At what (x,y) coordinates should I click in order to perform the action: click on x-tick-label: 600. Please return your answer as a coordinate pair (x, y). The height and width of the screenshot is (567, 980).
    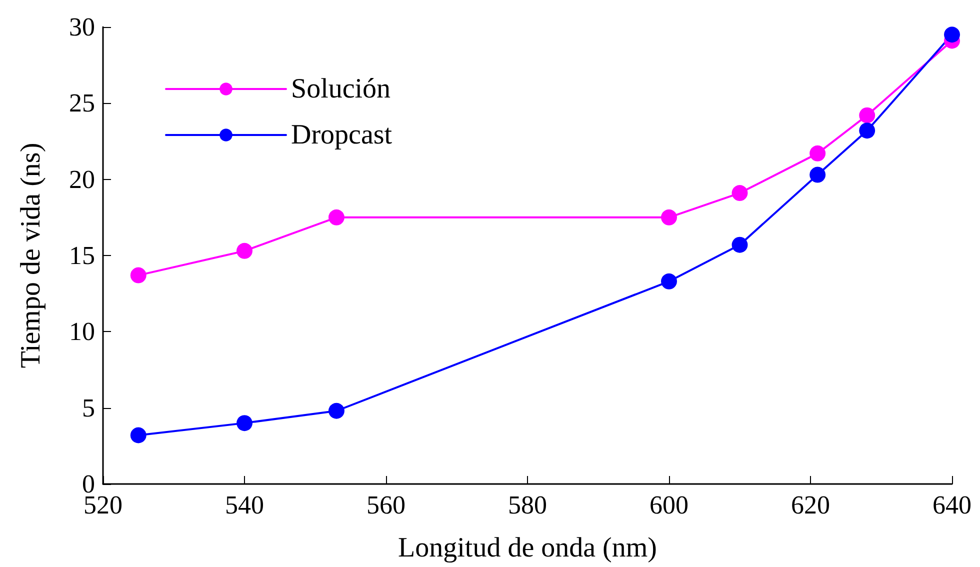
    Looking at the image, I should click on (669, 505).